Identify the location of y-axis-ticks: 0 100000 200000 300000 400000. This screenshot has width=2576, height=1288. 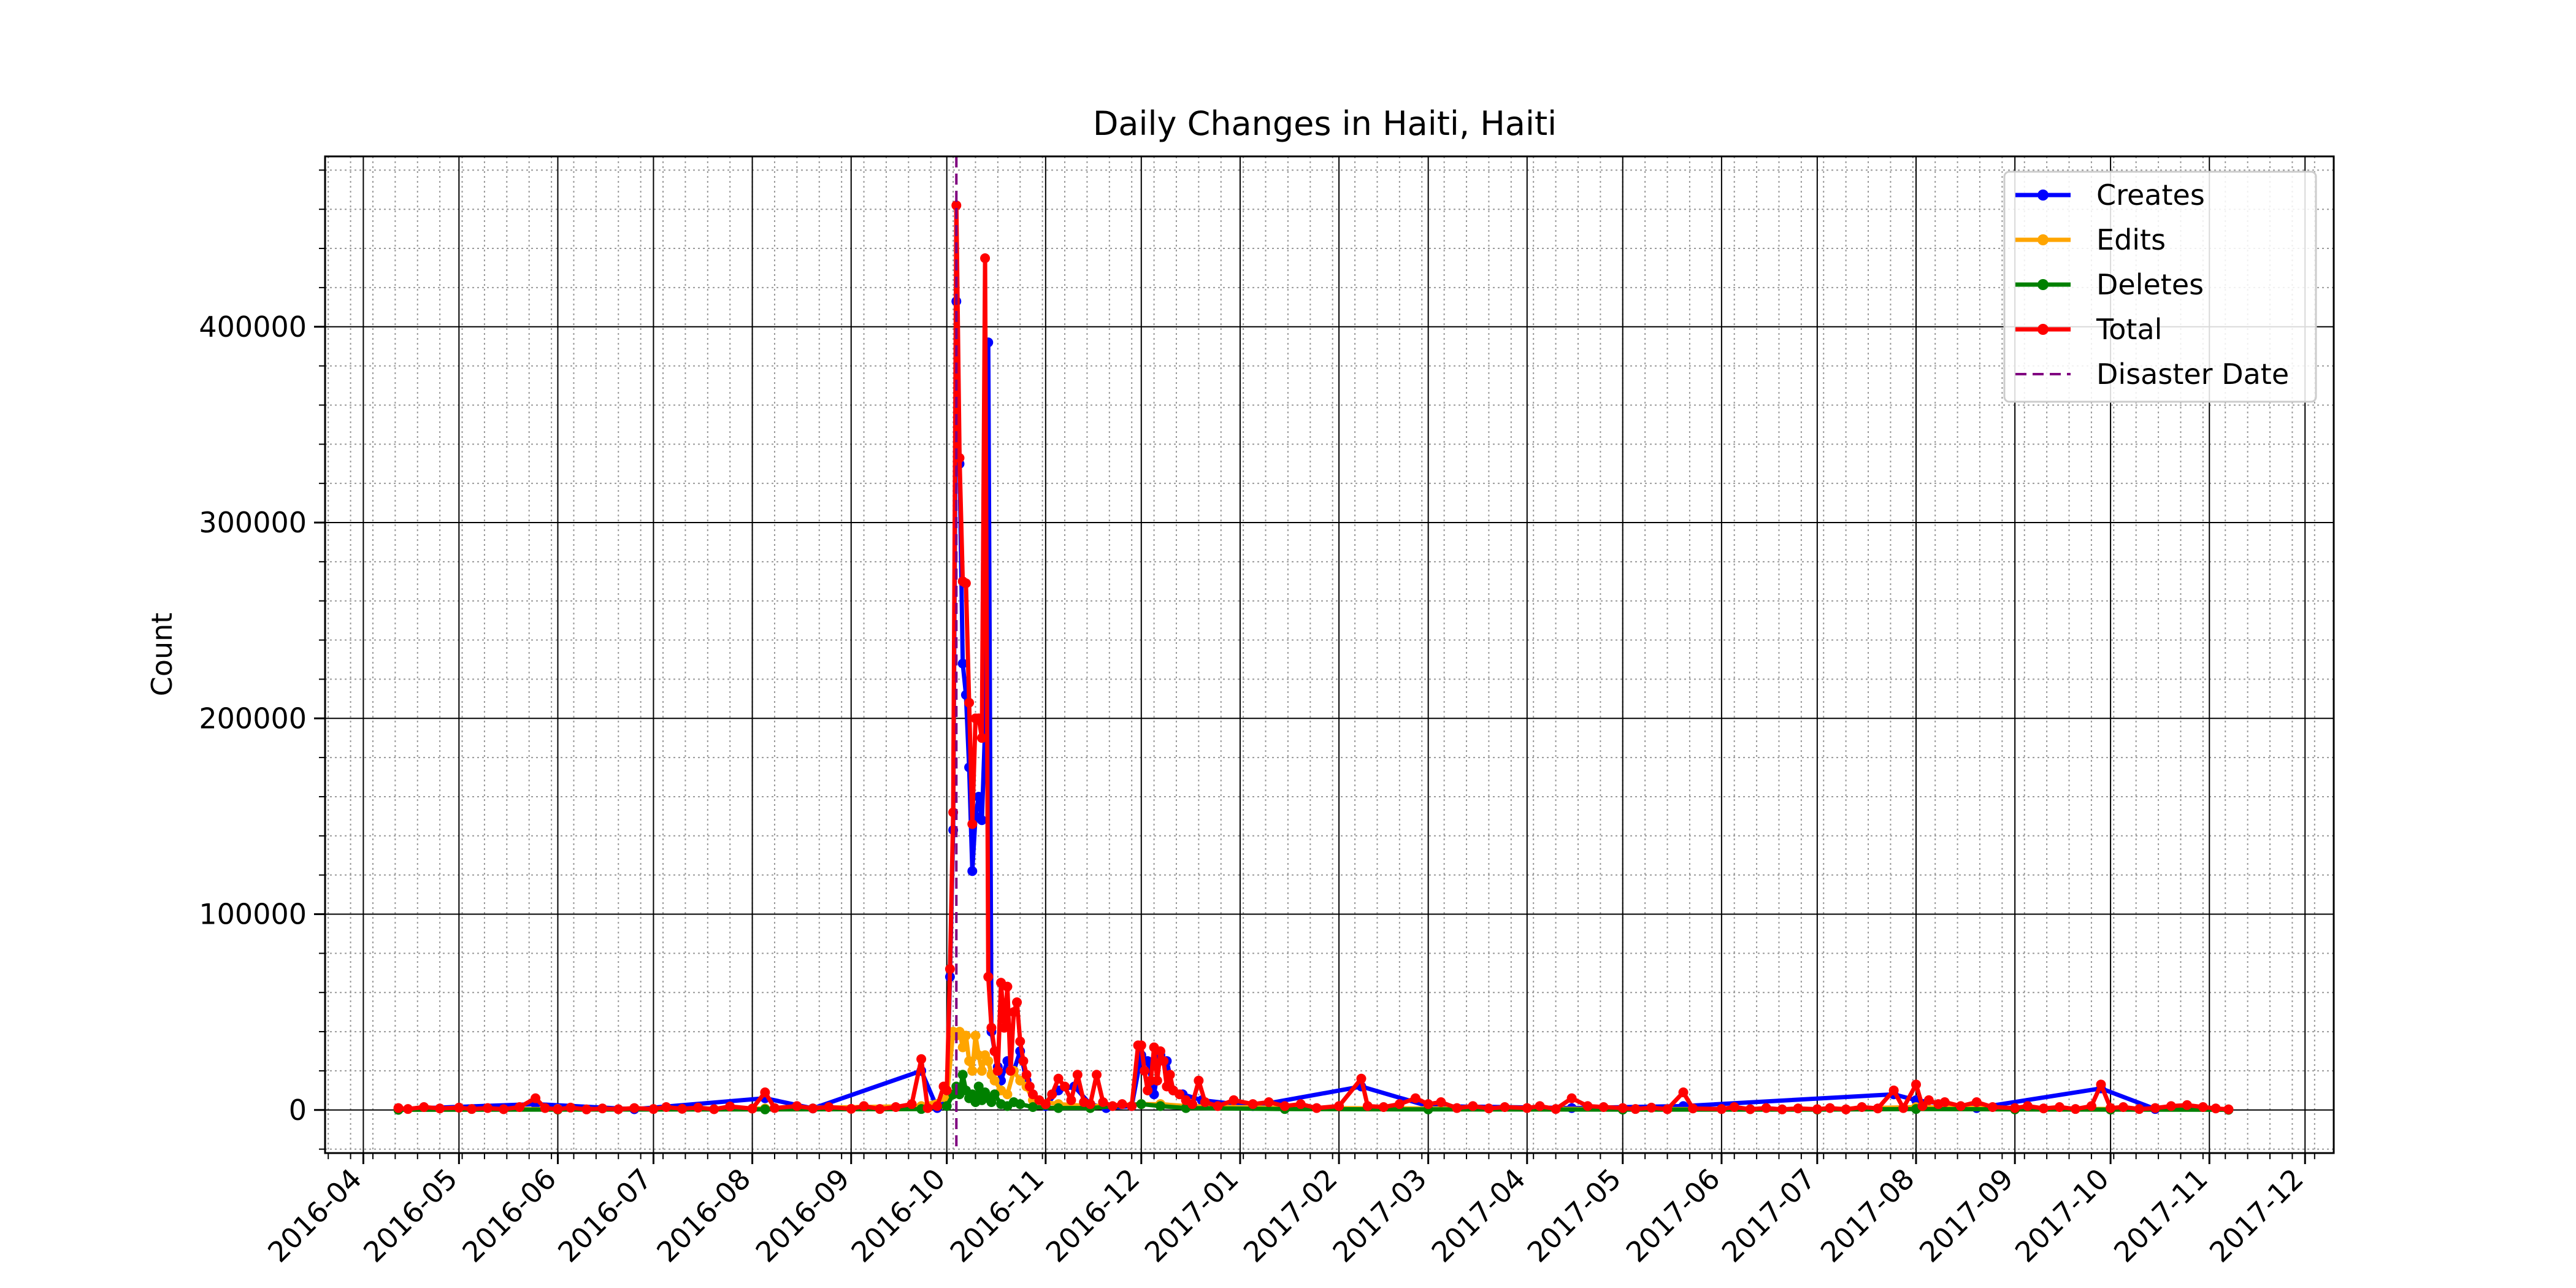
(262, 659).